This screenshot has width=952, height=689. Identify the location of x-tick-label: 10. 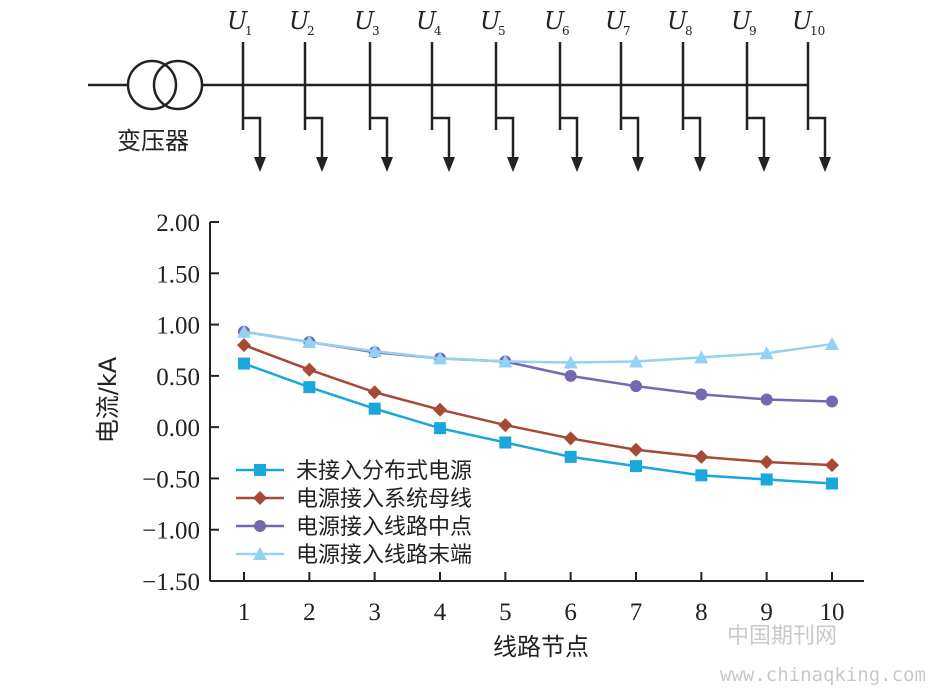
(832, 612).